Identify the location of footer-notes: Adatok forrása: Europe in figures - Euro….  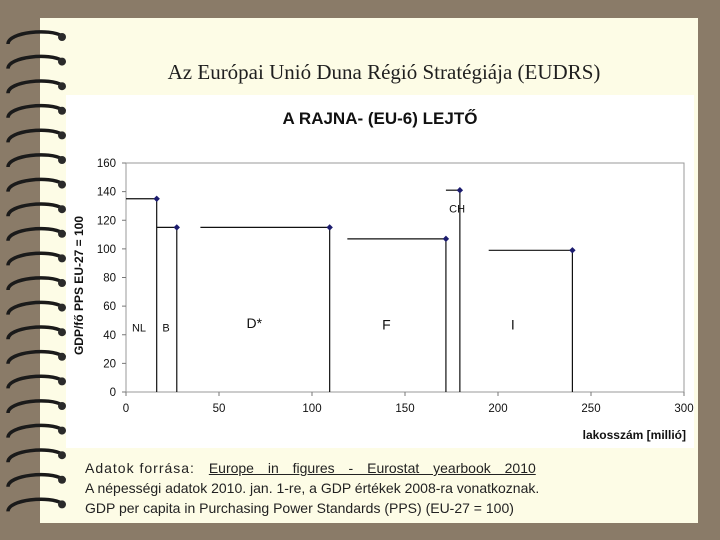
(390, 488).